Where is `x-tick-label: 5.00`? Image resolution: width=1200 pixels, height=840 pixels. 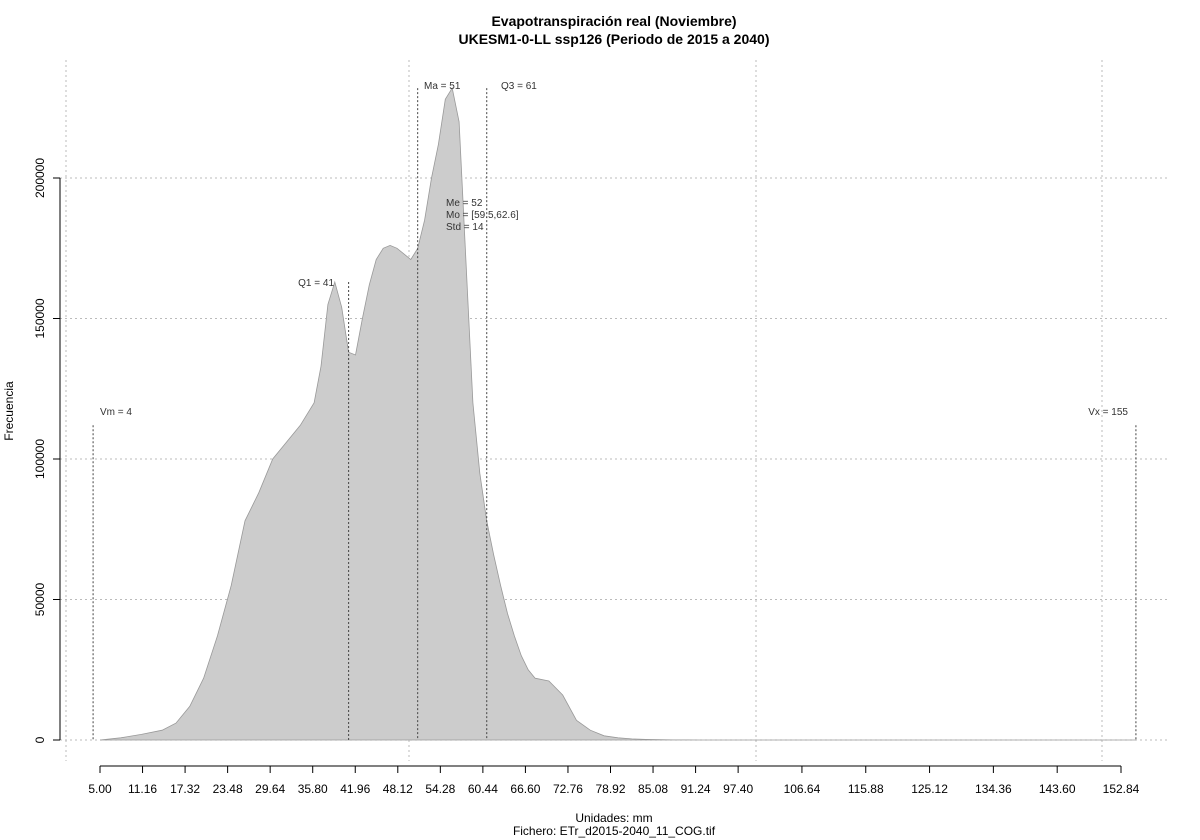
x-tick-label: 5.00 is located at coordinates (100, 789).